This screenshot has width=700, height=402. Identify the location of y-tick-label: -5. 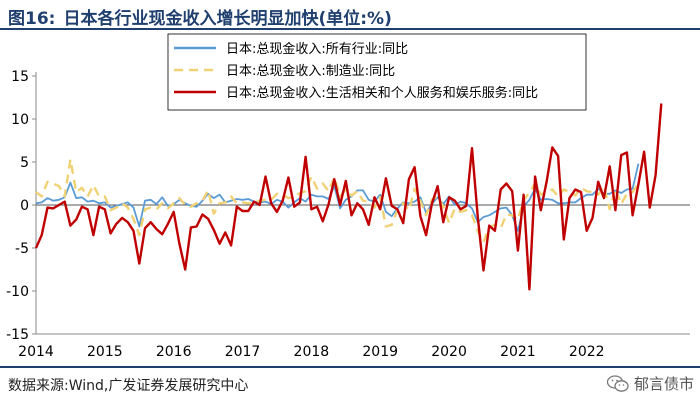
(22, 249).